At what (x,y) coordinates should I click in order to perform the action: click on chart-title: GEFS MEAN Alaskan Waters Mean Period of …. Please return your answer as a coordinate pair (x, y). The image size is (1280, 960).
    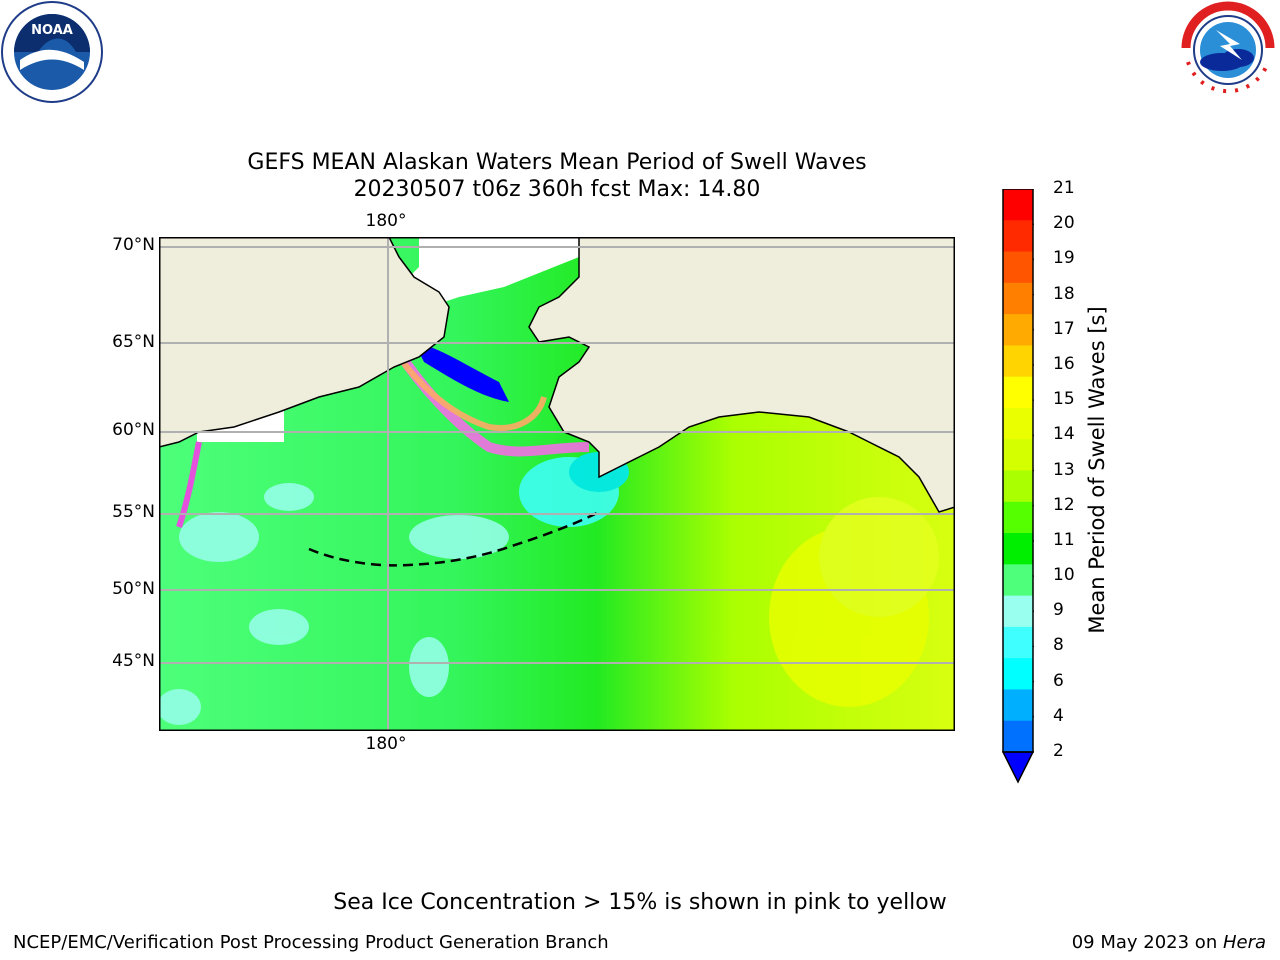
    Looking at the image, I should click on (557, 162).